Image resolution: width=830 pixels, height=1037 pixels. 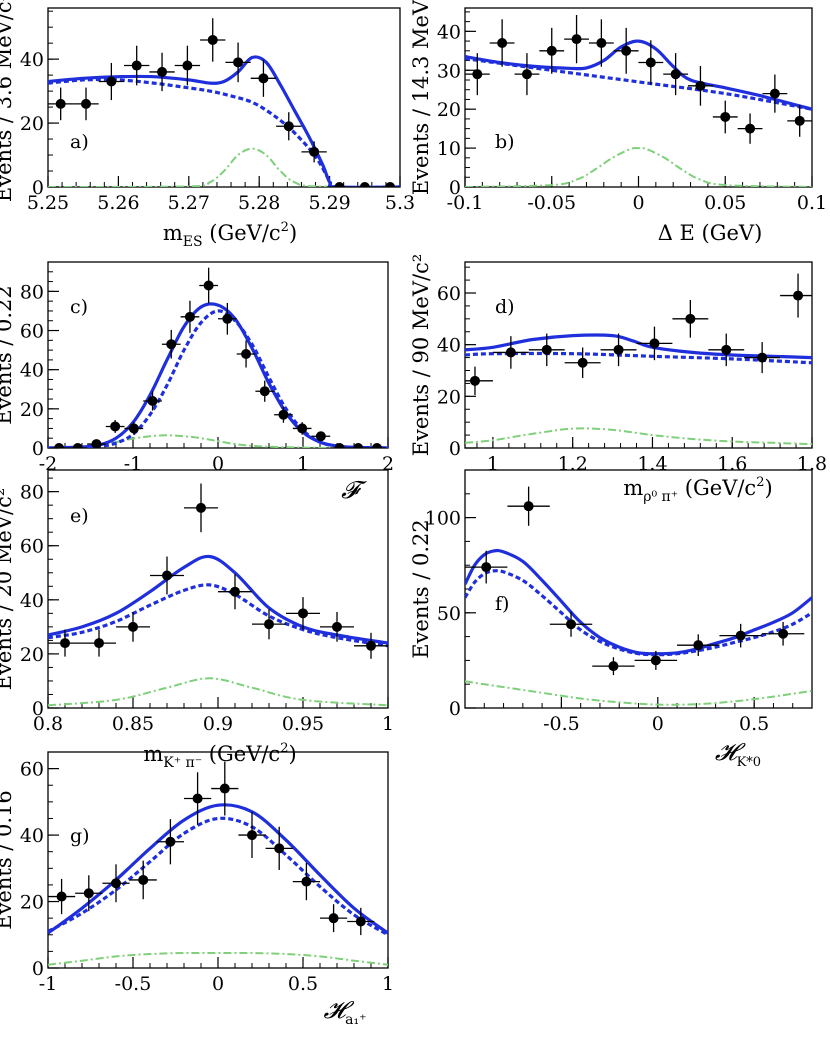 I want to click on x-tick-label: 0.95, so click(x=303, y=724).